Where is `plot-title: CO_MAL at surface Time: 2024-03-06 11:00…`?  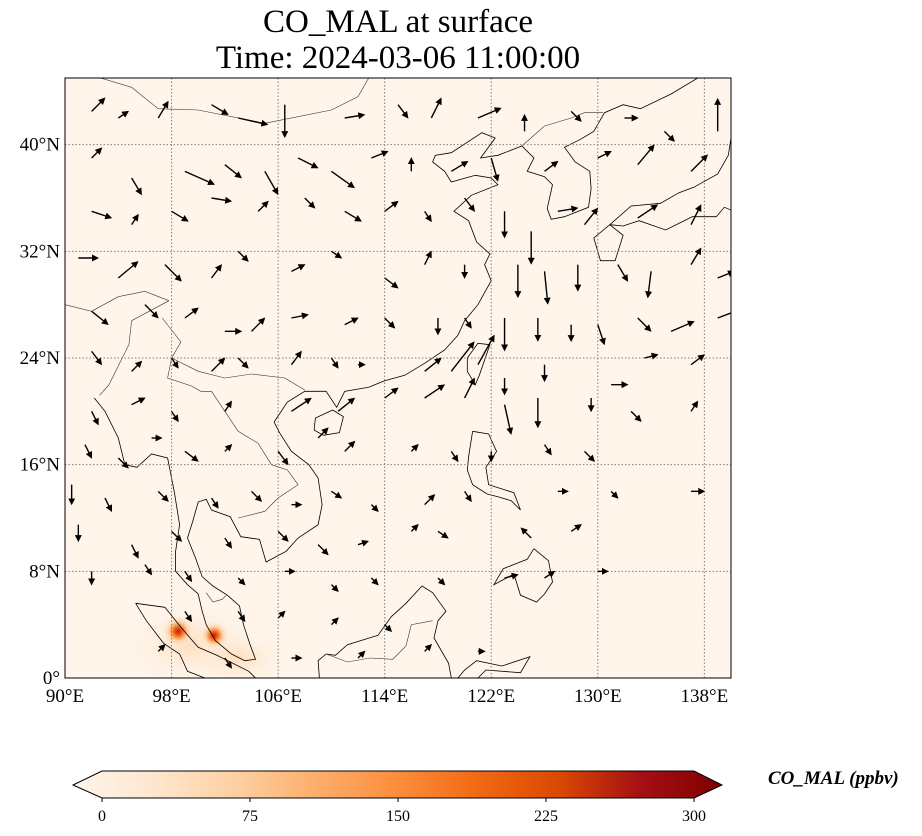 plot-title: CO_MAL at surface Time: 2024-03-06 11:00… is located at coordinates (398, 40).